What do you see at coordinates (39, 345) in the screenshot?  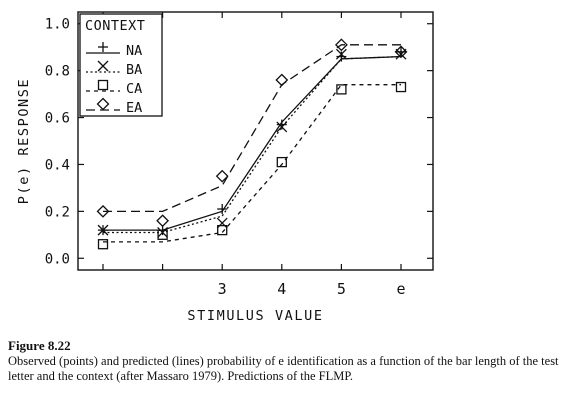 I see `caption-label: Figure 8.22` at bounding box center [39, 345].